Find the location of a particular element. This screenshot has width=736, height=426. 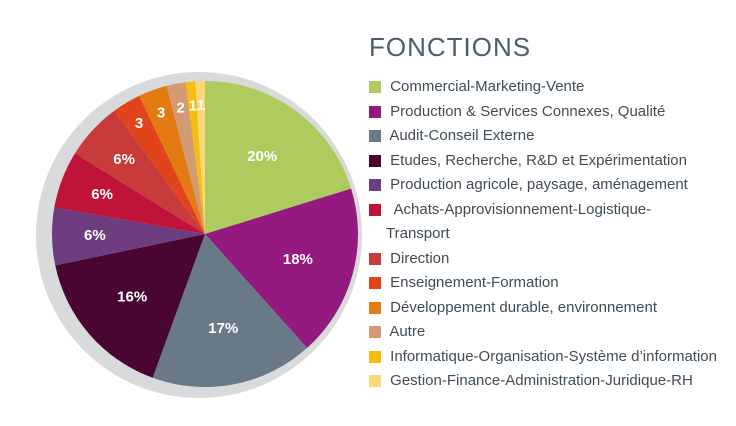

legend-item: Production & Services Connexes, Qualité is located at coordinates (550, 112).